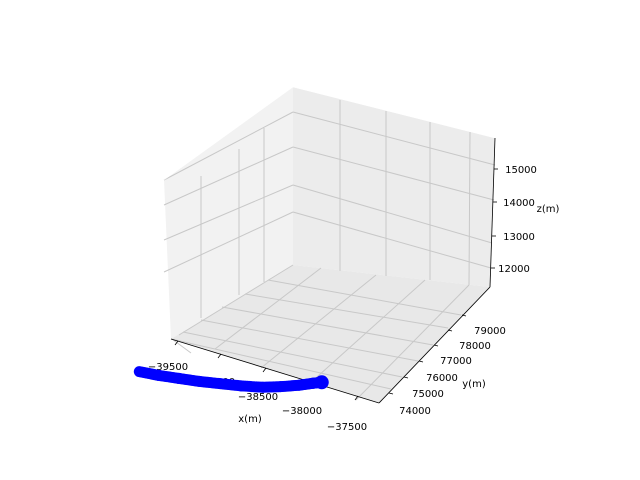  What do you see at coordinates (415, 411) in the screenshot?
I see `y-tick-label: 74000` at bounding box center [415, 411].